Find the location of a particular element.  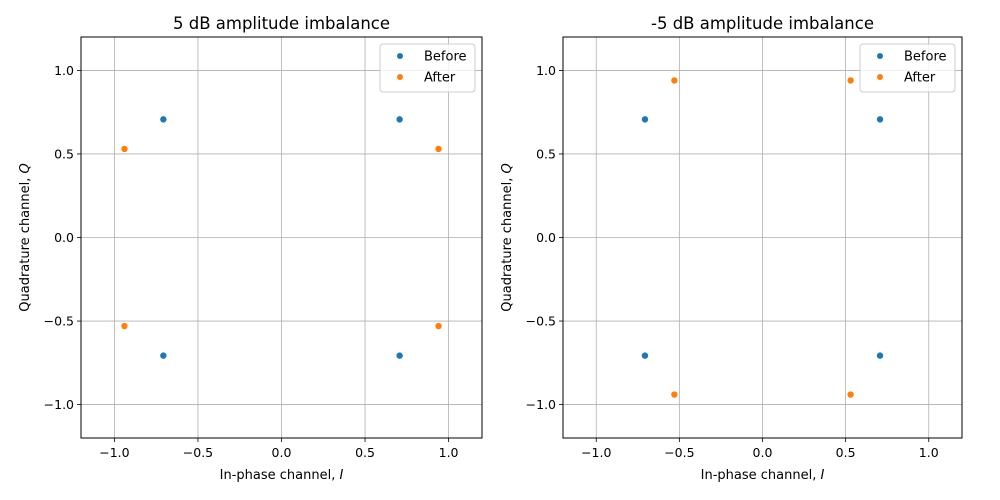

chart-title: 5 dB amplitude imbalance is located at coordinates (281, 23).